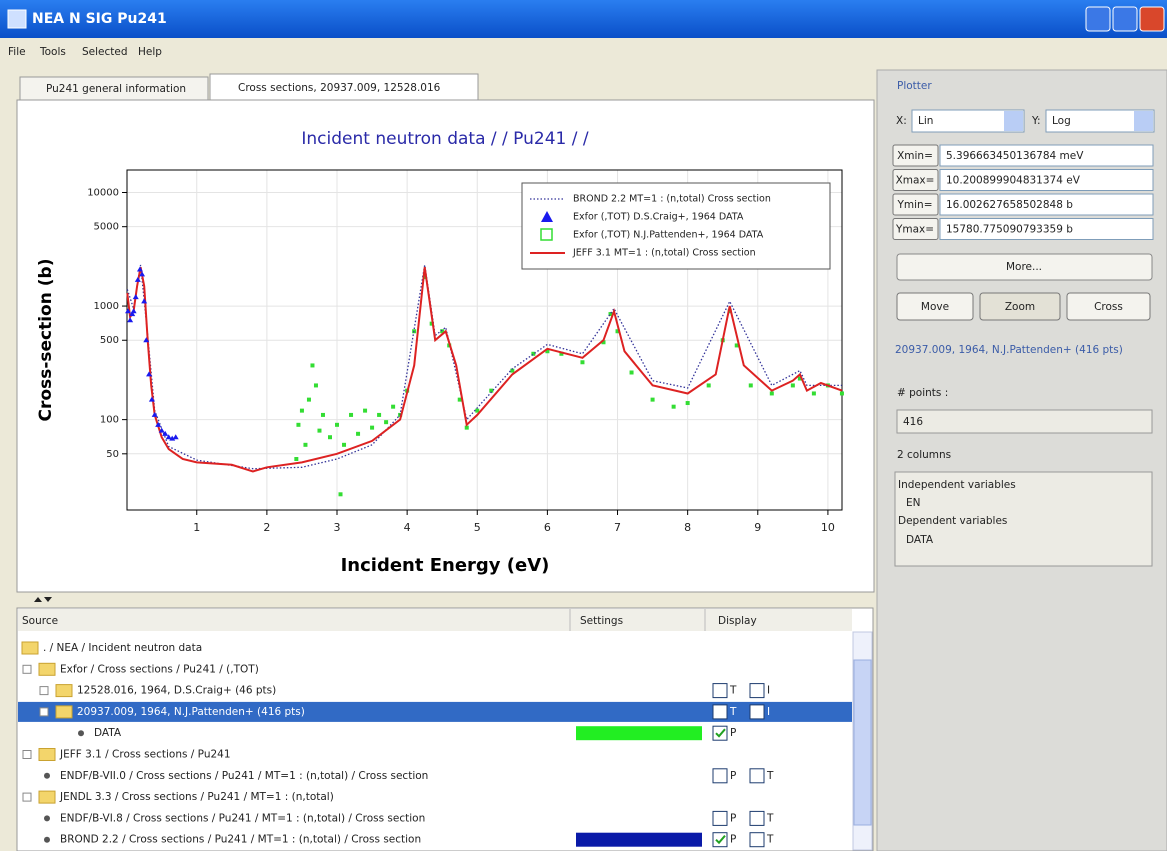 The height and width of the screenshot is (851, 1167). I want to click on scroll-thumb, so click(862, 742).